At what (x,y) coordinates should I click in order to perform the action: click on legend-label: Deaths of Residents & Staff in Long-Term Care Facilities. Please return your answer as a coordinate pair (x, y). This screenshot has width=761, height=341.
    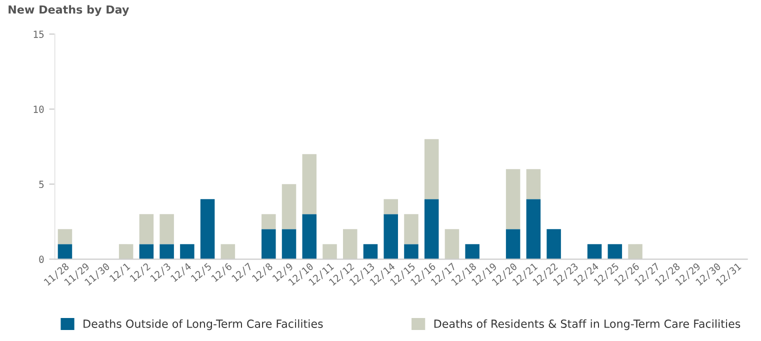
    Looking at the image, I should click on (587, 324).